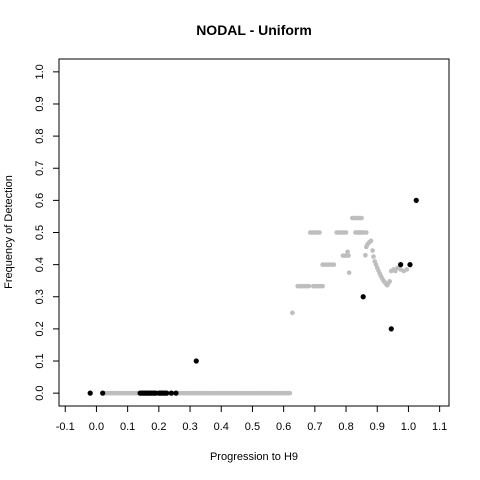 The height and width of the screenshot is (480, 480). I want to click on x-axis-label: Progression to H9, so click(254, 457).